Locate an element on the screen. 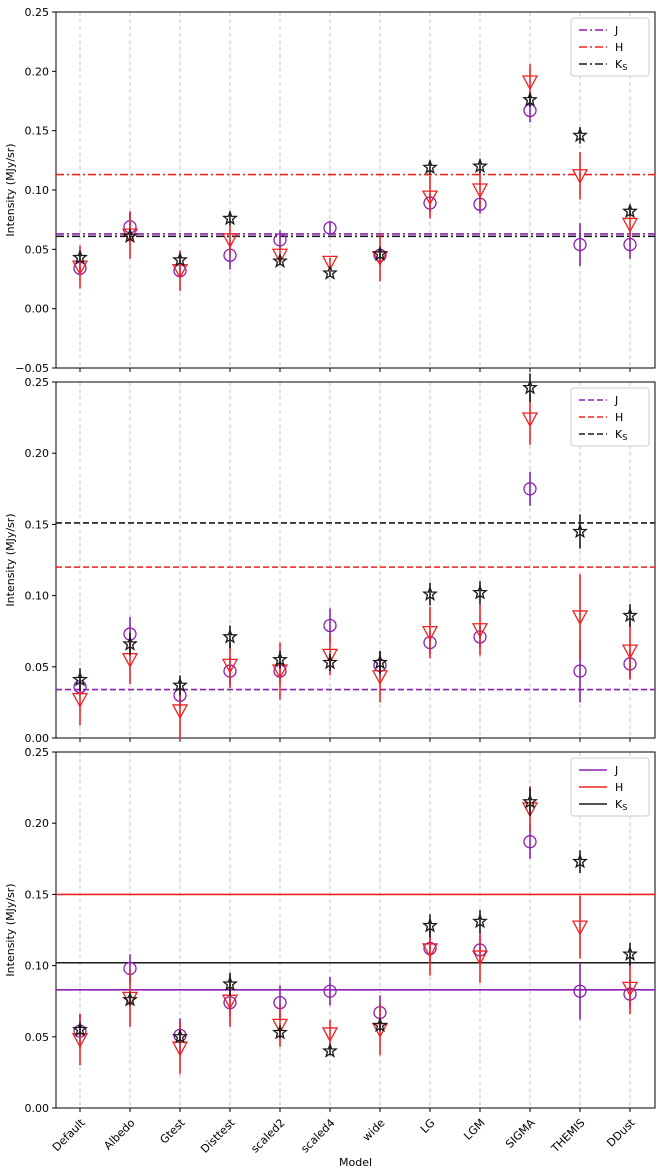 The width and height of the screenshot is (659, 1176). x-tick-label: Disttest is located at coordinates (218, 1136).